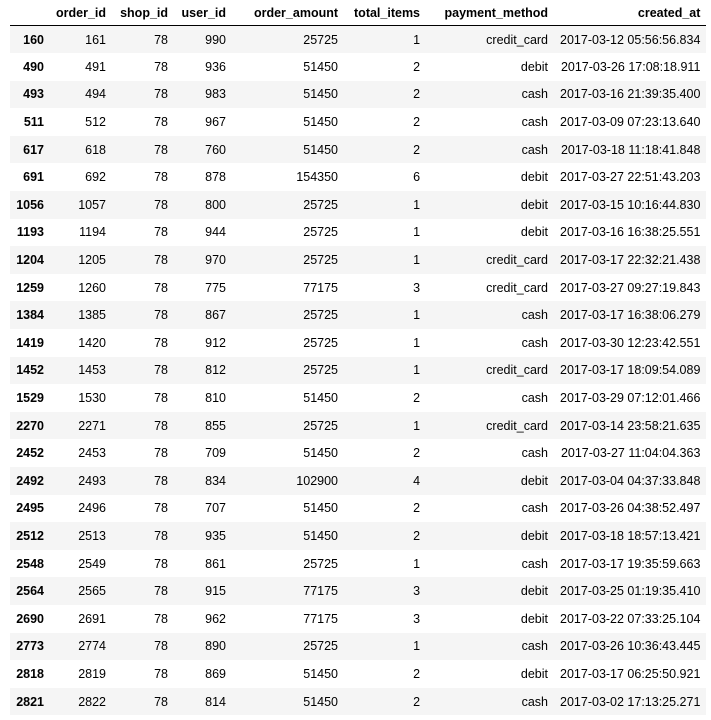  Describe the element at coordinates (216, 563) in the screenshot. I see `cell-user-id: 861` at that location.